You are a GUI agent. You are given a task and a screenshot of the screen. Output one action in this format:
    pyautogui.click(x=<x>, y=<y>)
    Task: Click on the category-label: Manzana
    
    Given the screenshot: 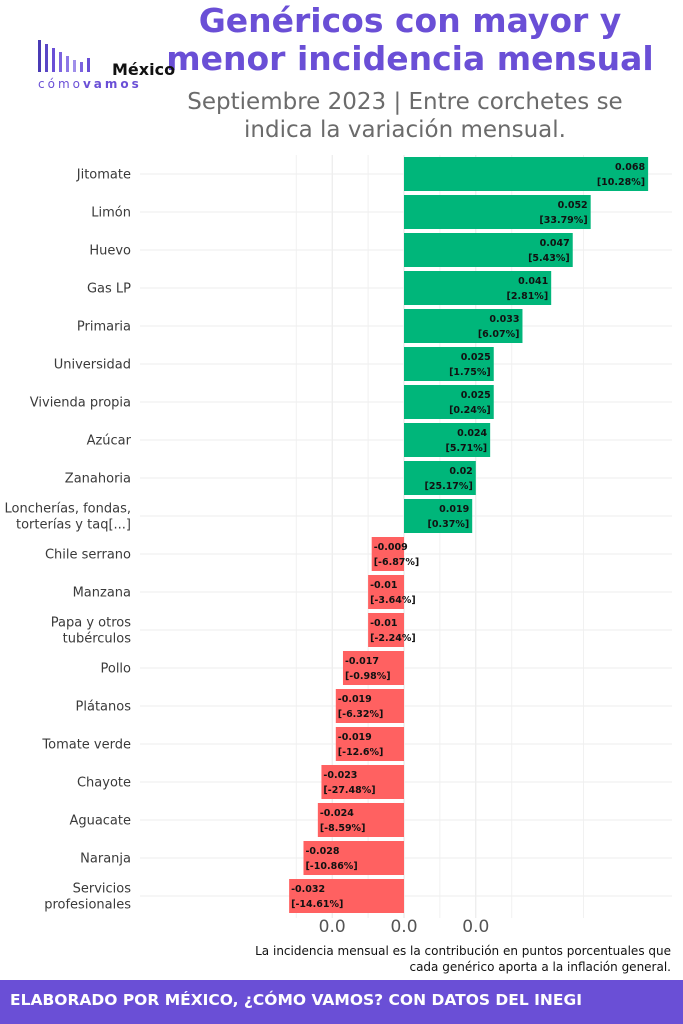 What is the action you would take?
    pyautogui.click(x=102, y=593)
    